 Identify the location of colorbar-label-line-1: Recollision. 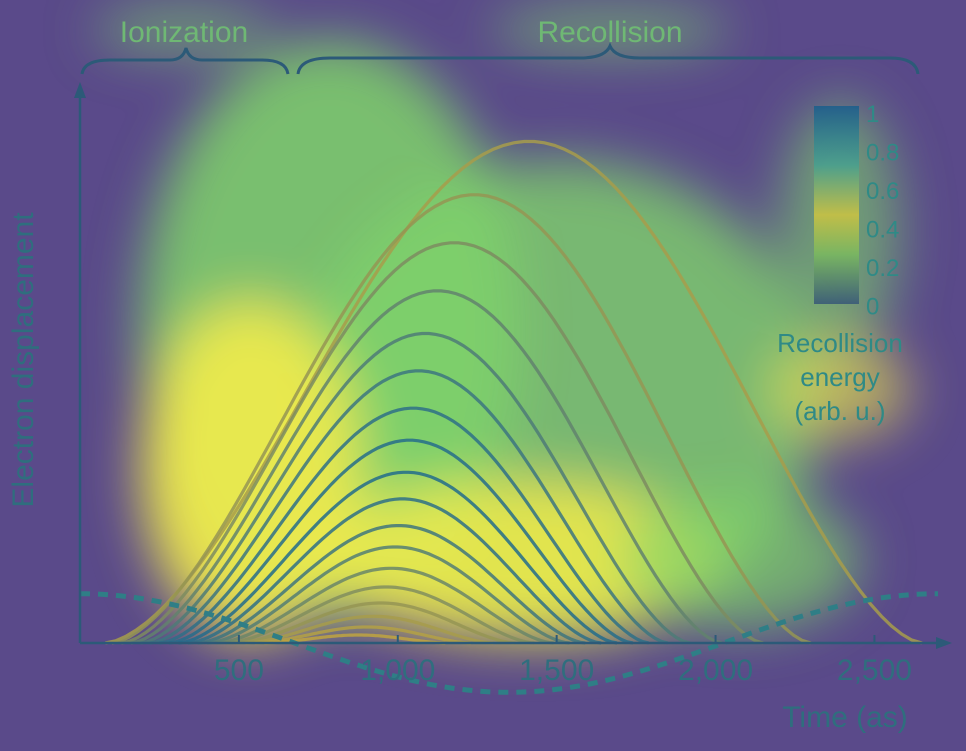
(840, 343).